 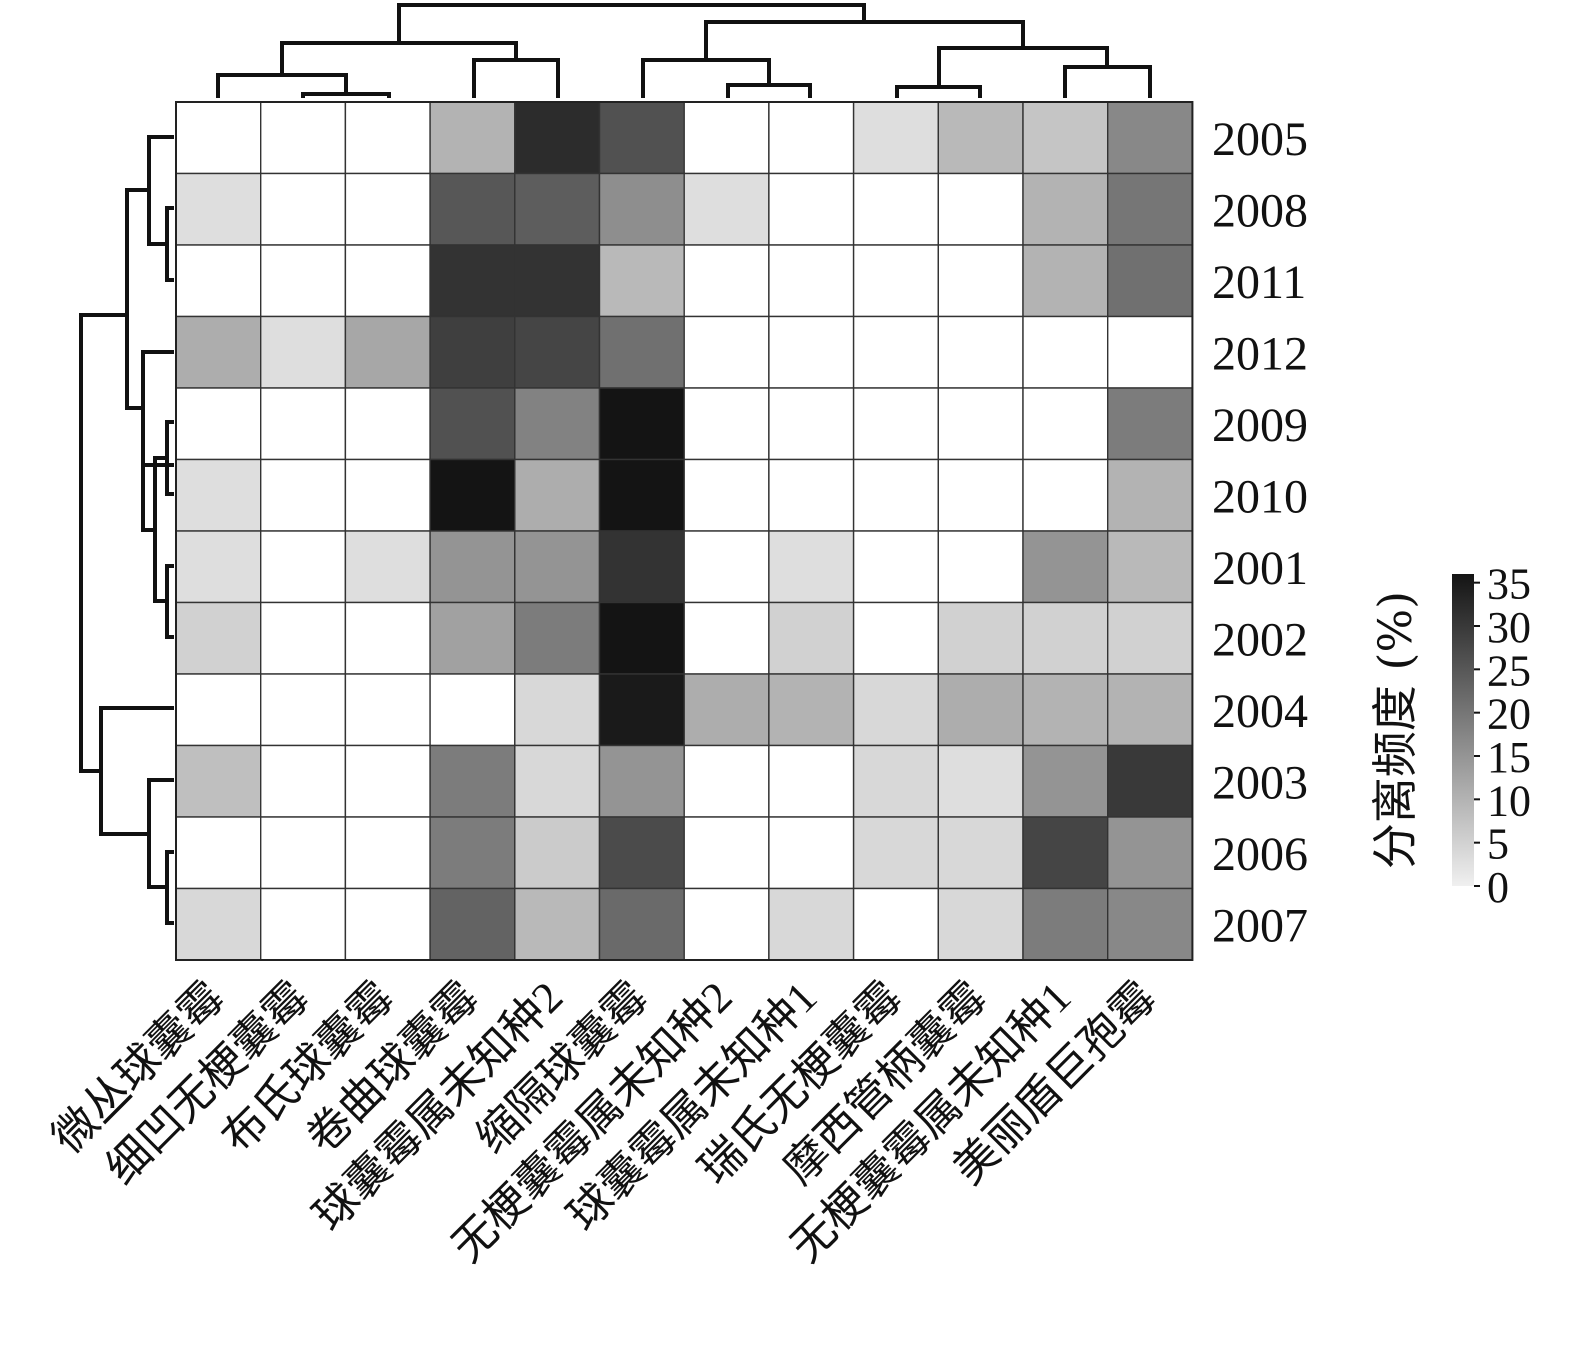 What do you see at coordinates (1463, 730) in the screenshot?
I see `colorbar-gradient` at bounding box center [1463, 730].